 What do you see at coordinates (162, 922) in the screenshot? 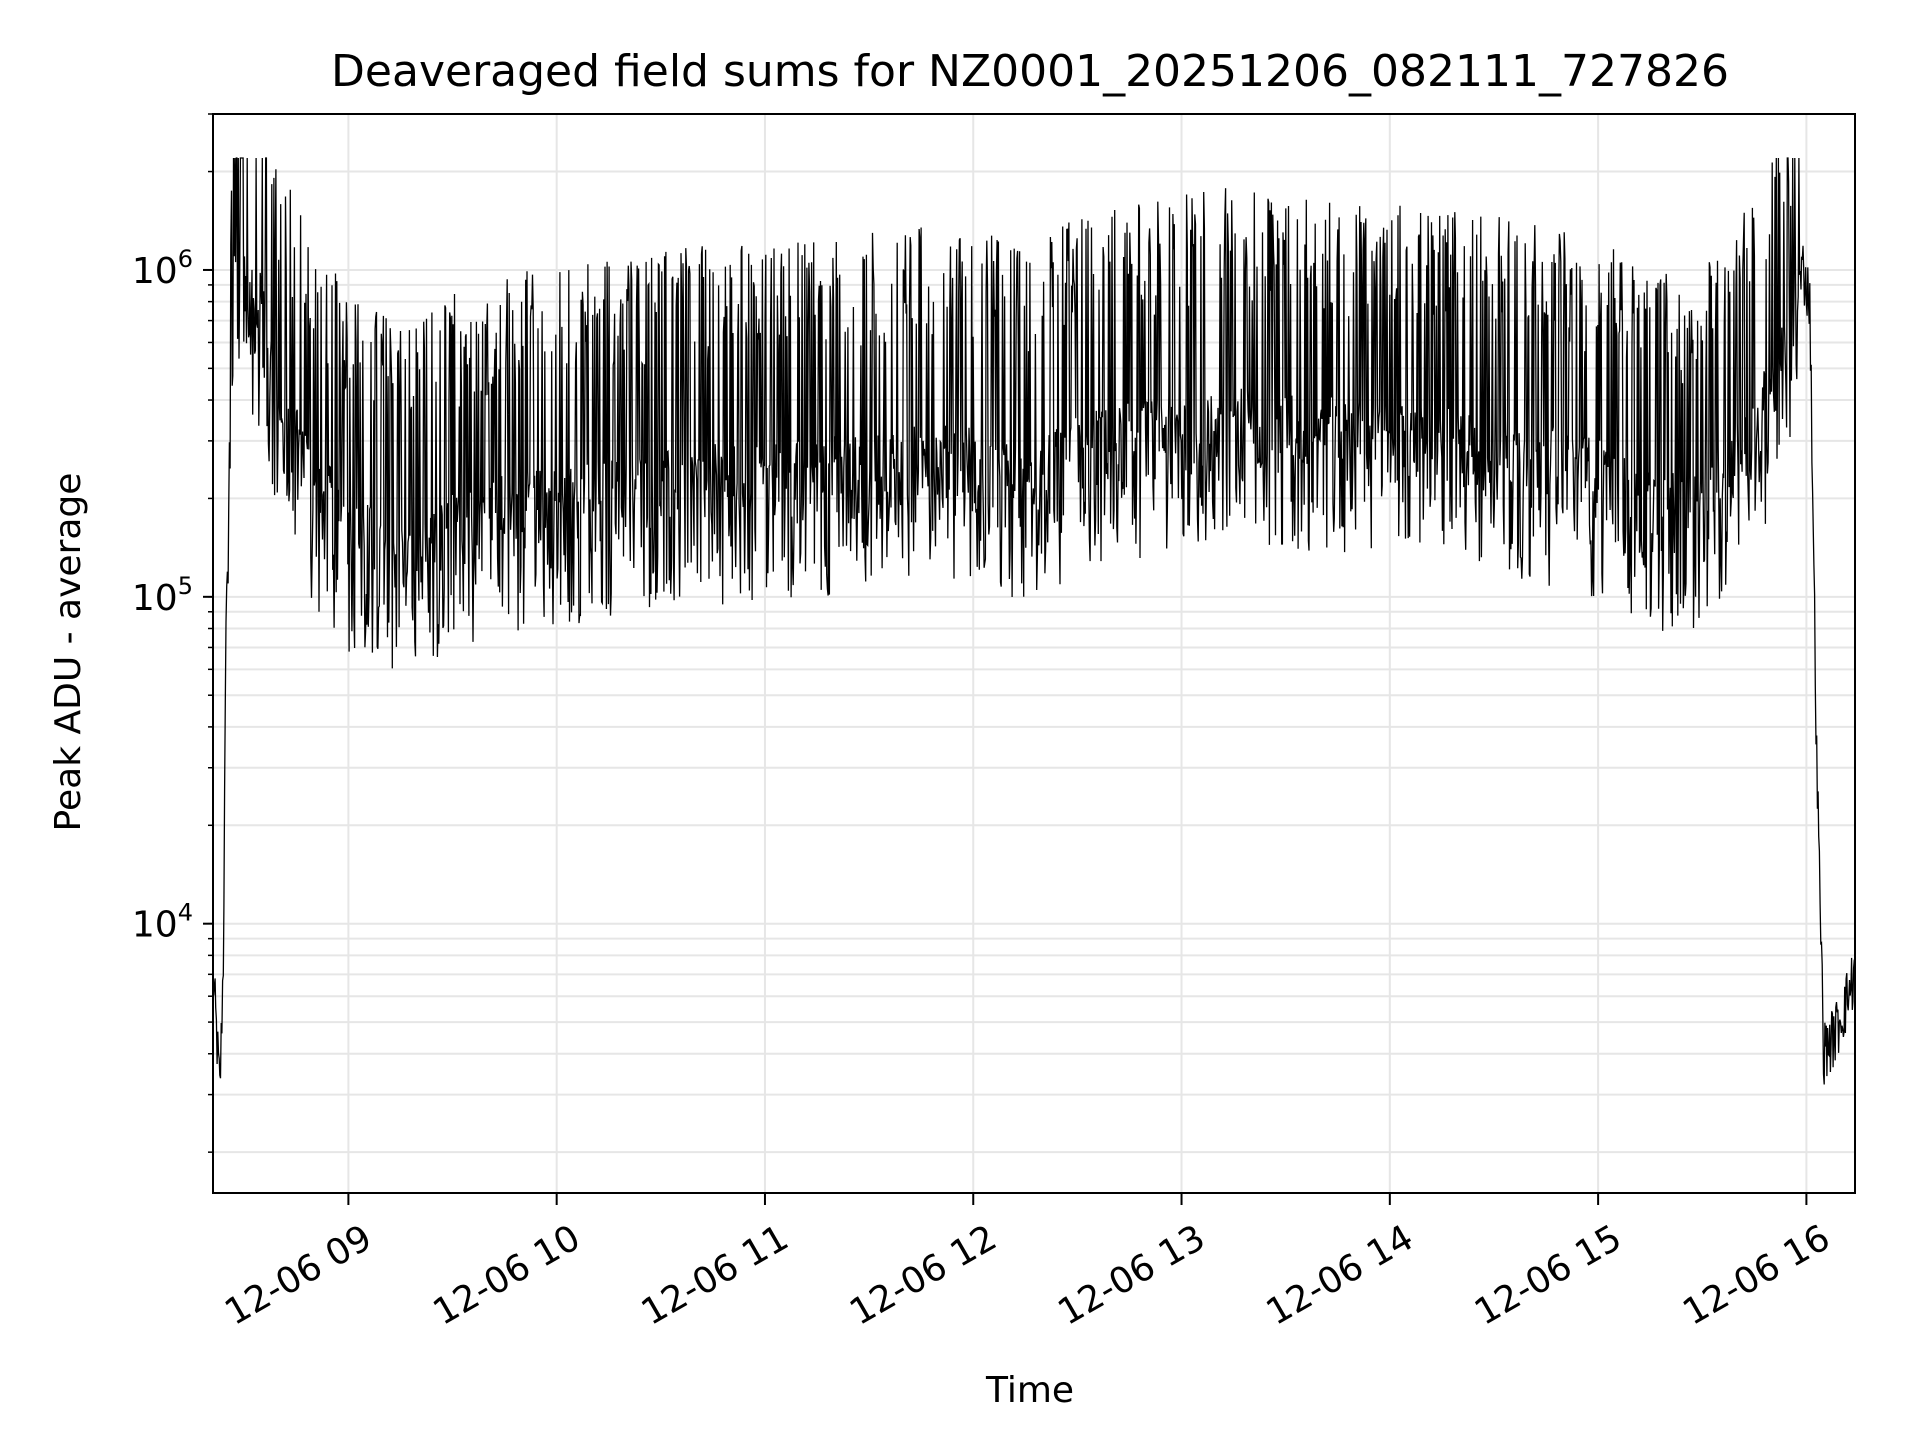
I see `y-tick-label: 10⁴` at bounding box center [162, 922].